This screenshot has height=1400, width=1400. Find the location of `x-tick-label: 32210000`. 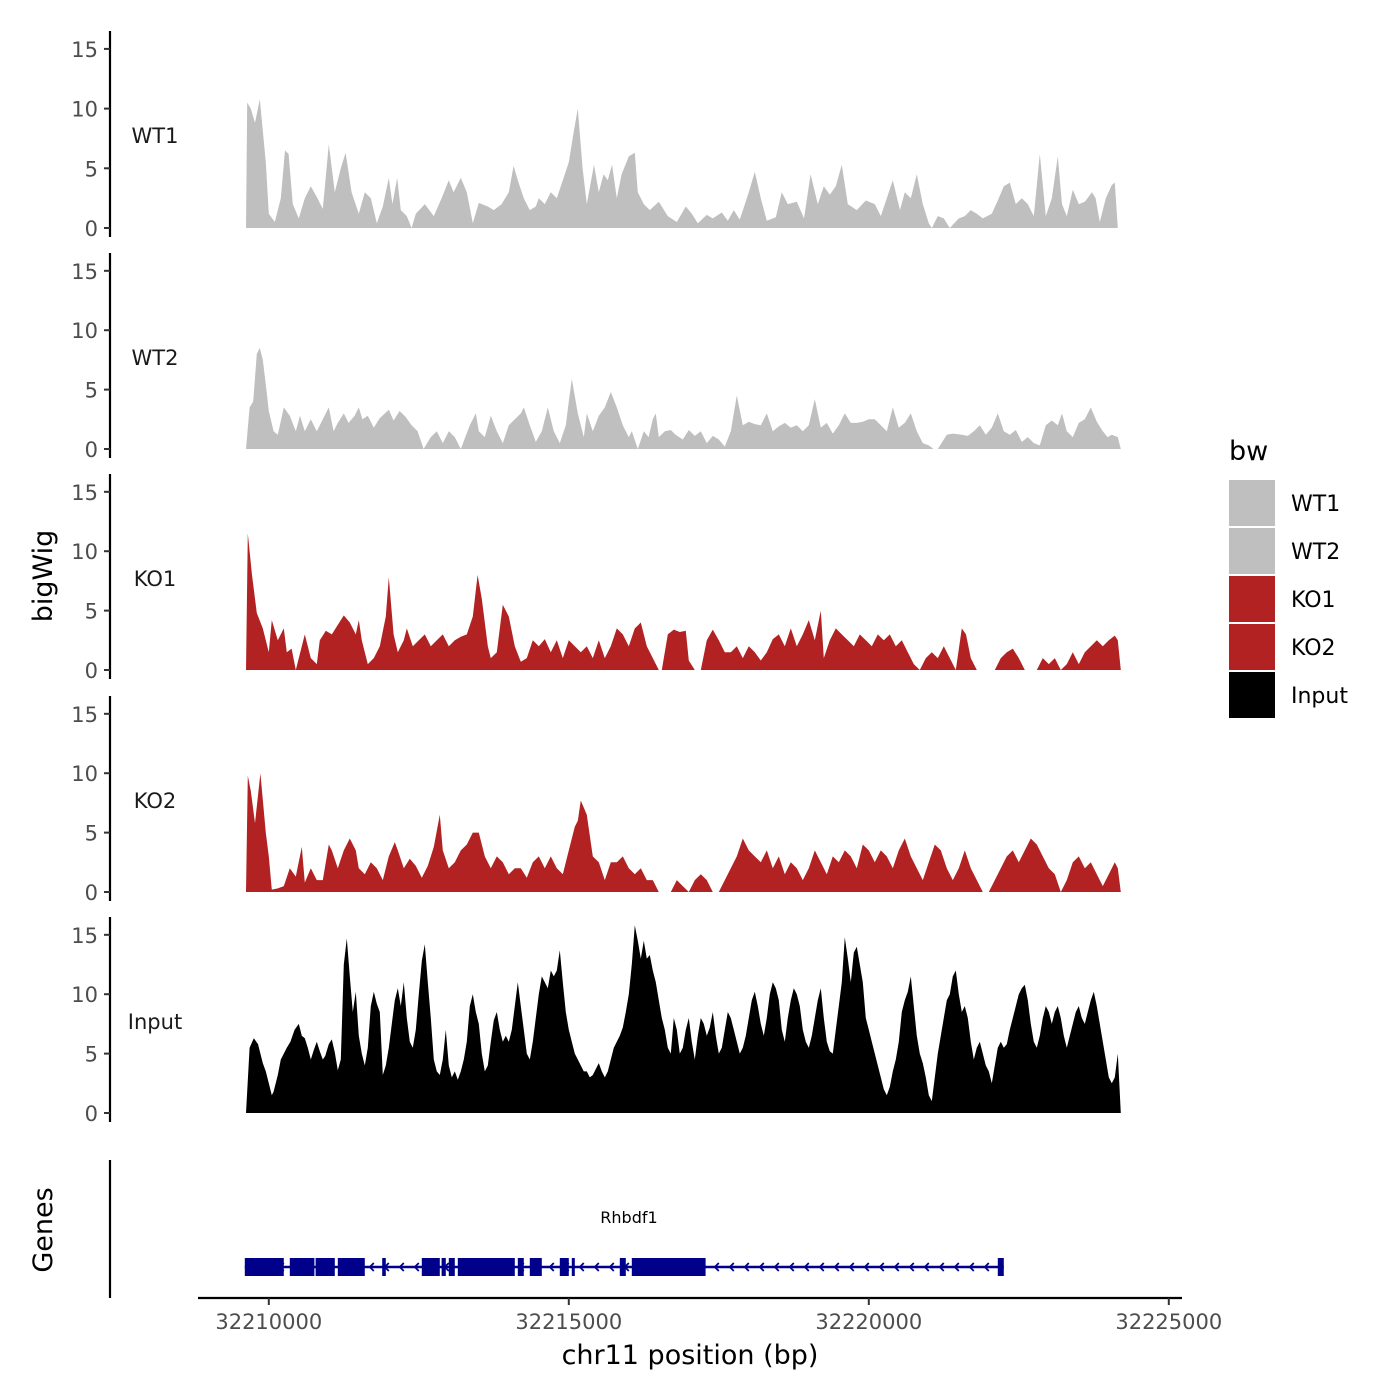

x-tick-label: 32210000 is located at coordinates (268, 1322).